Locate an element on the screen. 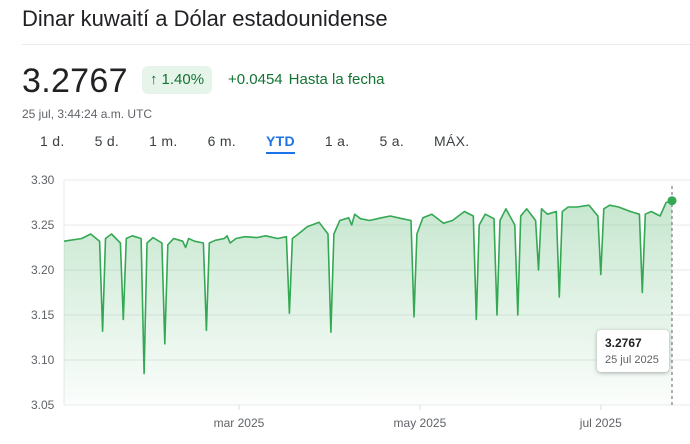 The image size is (690, 444). period-label: Hasta la fecha is located at coordinates (336, 79).